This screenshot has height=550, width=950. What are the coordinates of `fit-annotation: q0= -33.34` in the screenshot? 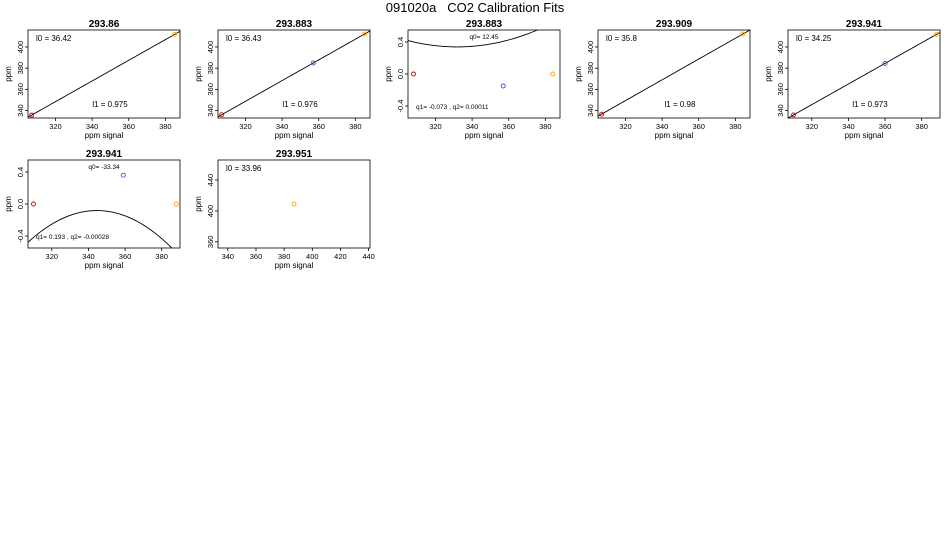 It's located at (104, 167).